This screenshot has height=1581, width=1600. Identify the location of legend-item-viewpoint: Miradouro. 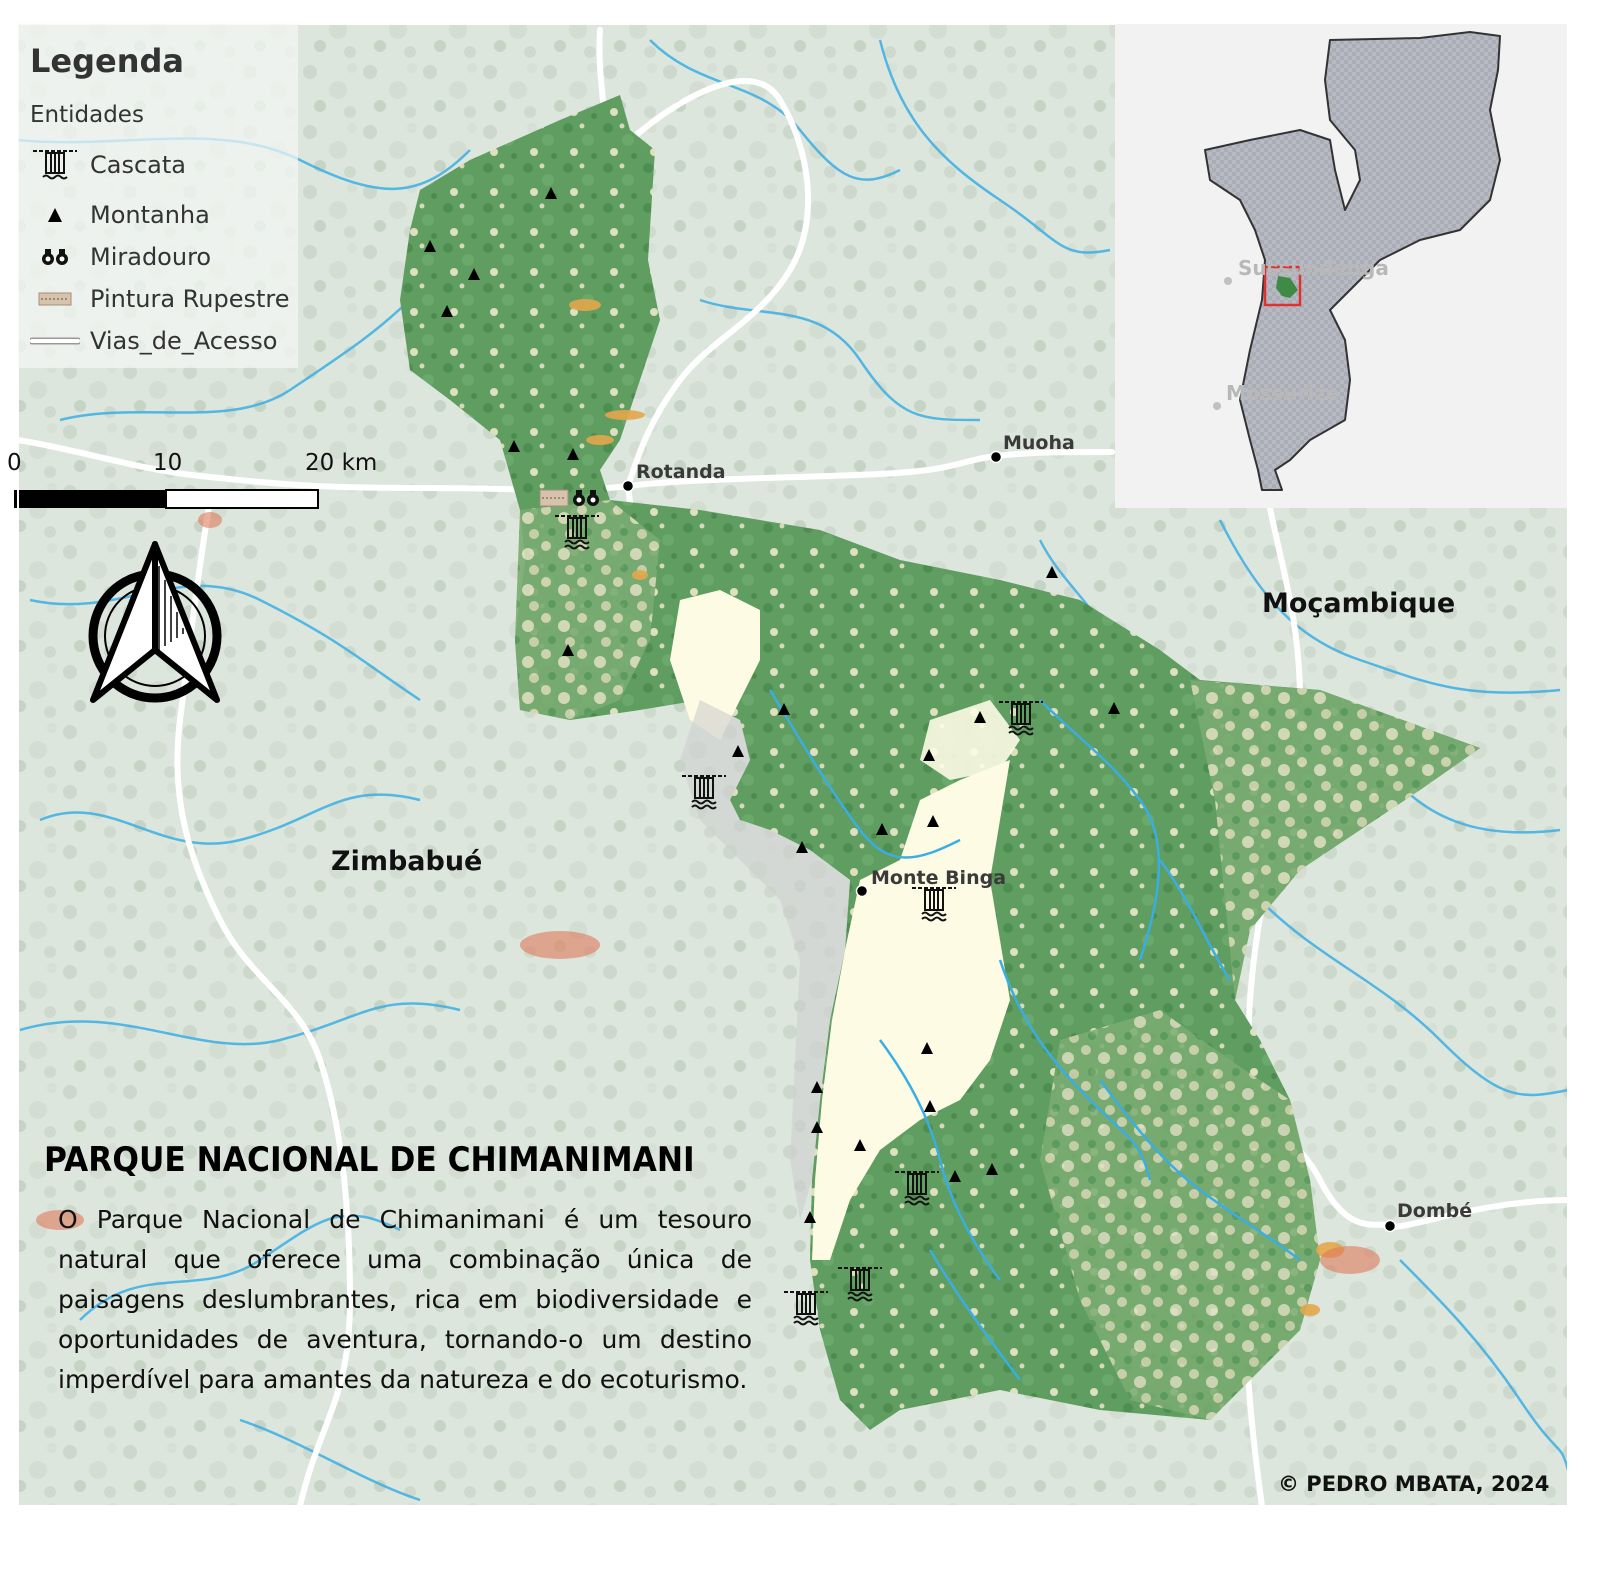
(119, 257).